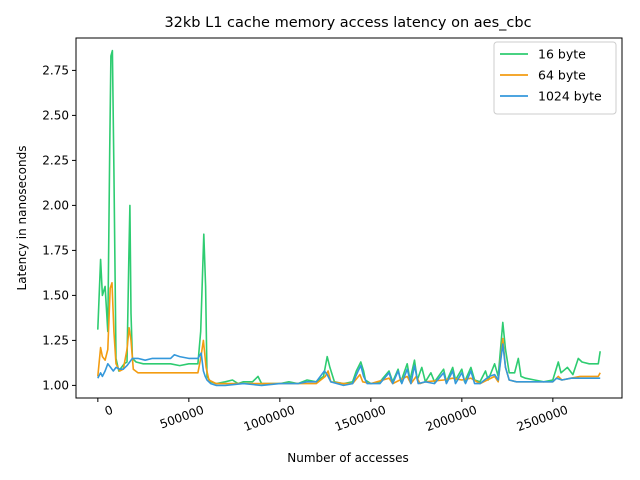 This screenshot has width=640, height=480. I want to click on x-axis-label: Number of accesses, so click(347, 458).